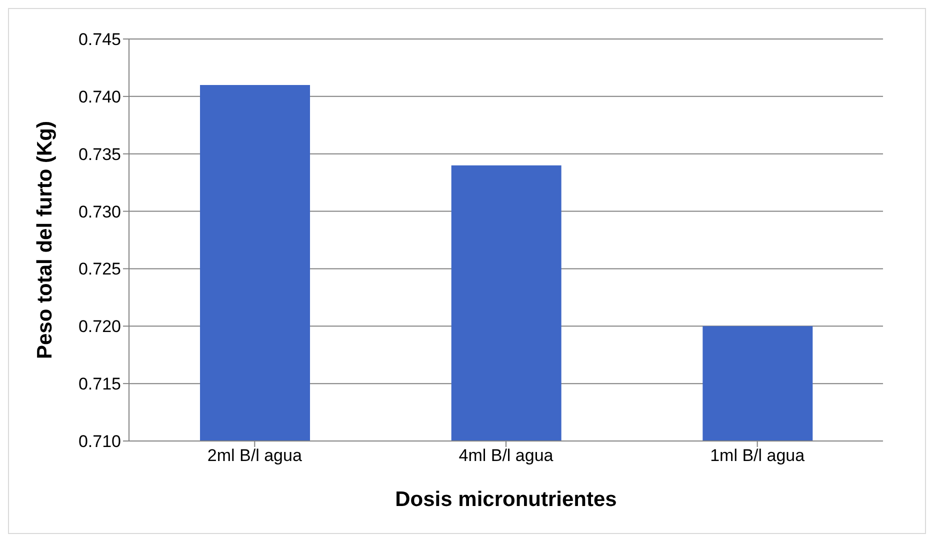 The height and width of the screenshot is (540, 932). I want to click on x-tick-label: 4ml B/l agua, so click(506, 456).